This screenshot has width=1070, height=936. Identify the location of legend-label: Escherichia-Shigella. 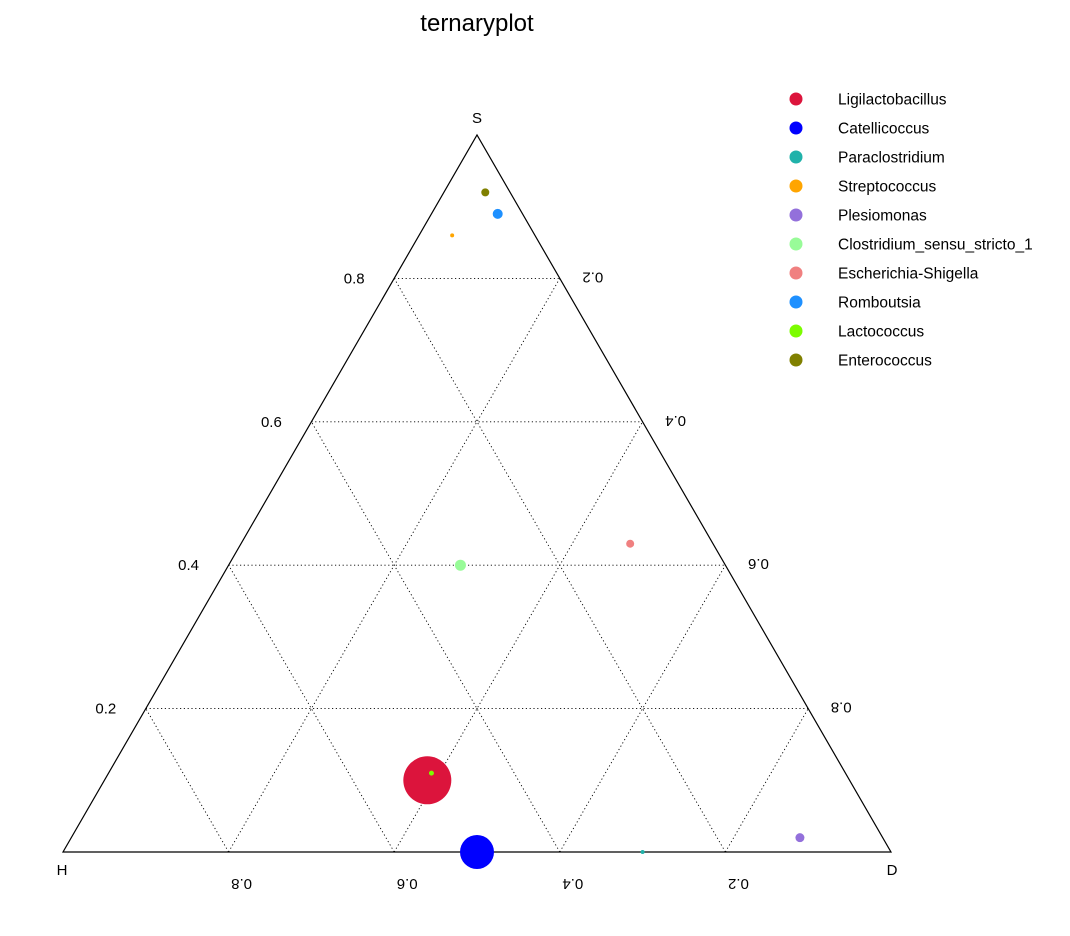
(908, 274).